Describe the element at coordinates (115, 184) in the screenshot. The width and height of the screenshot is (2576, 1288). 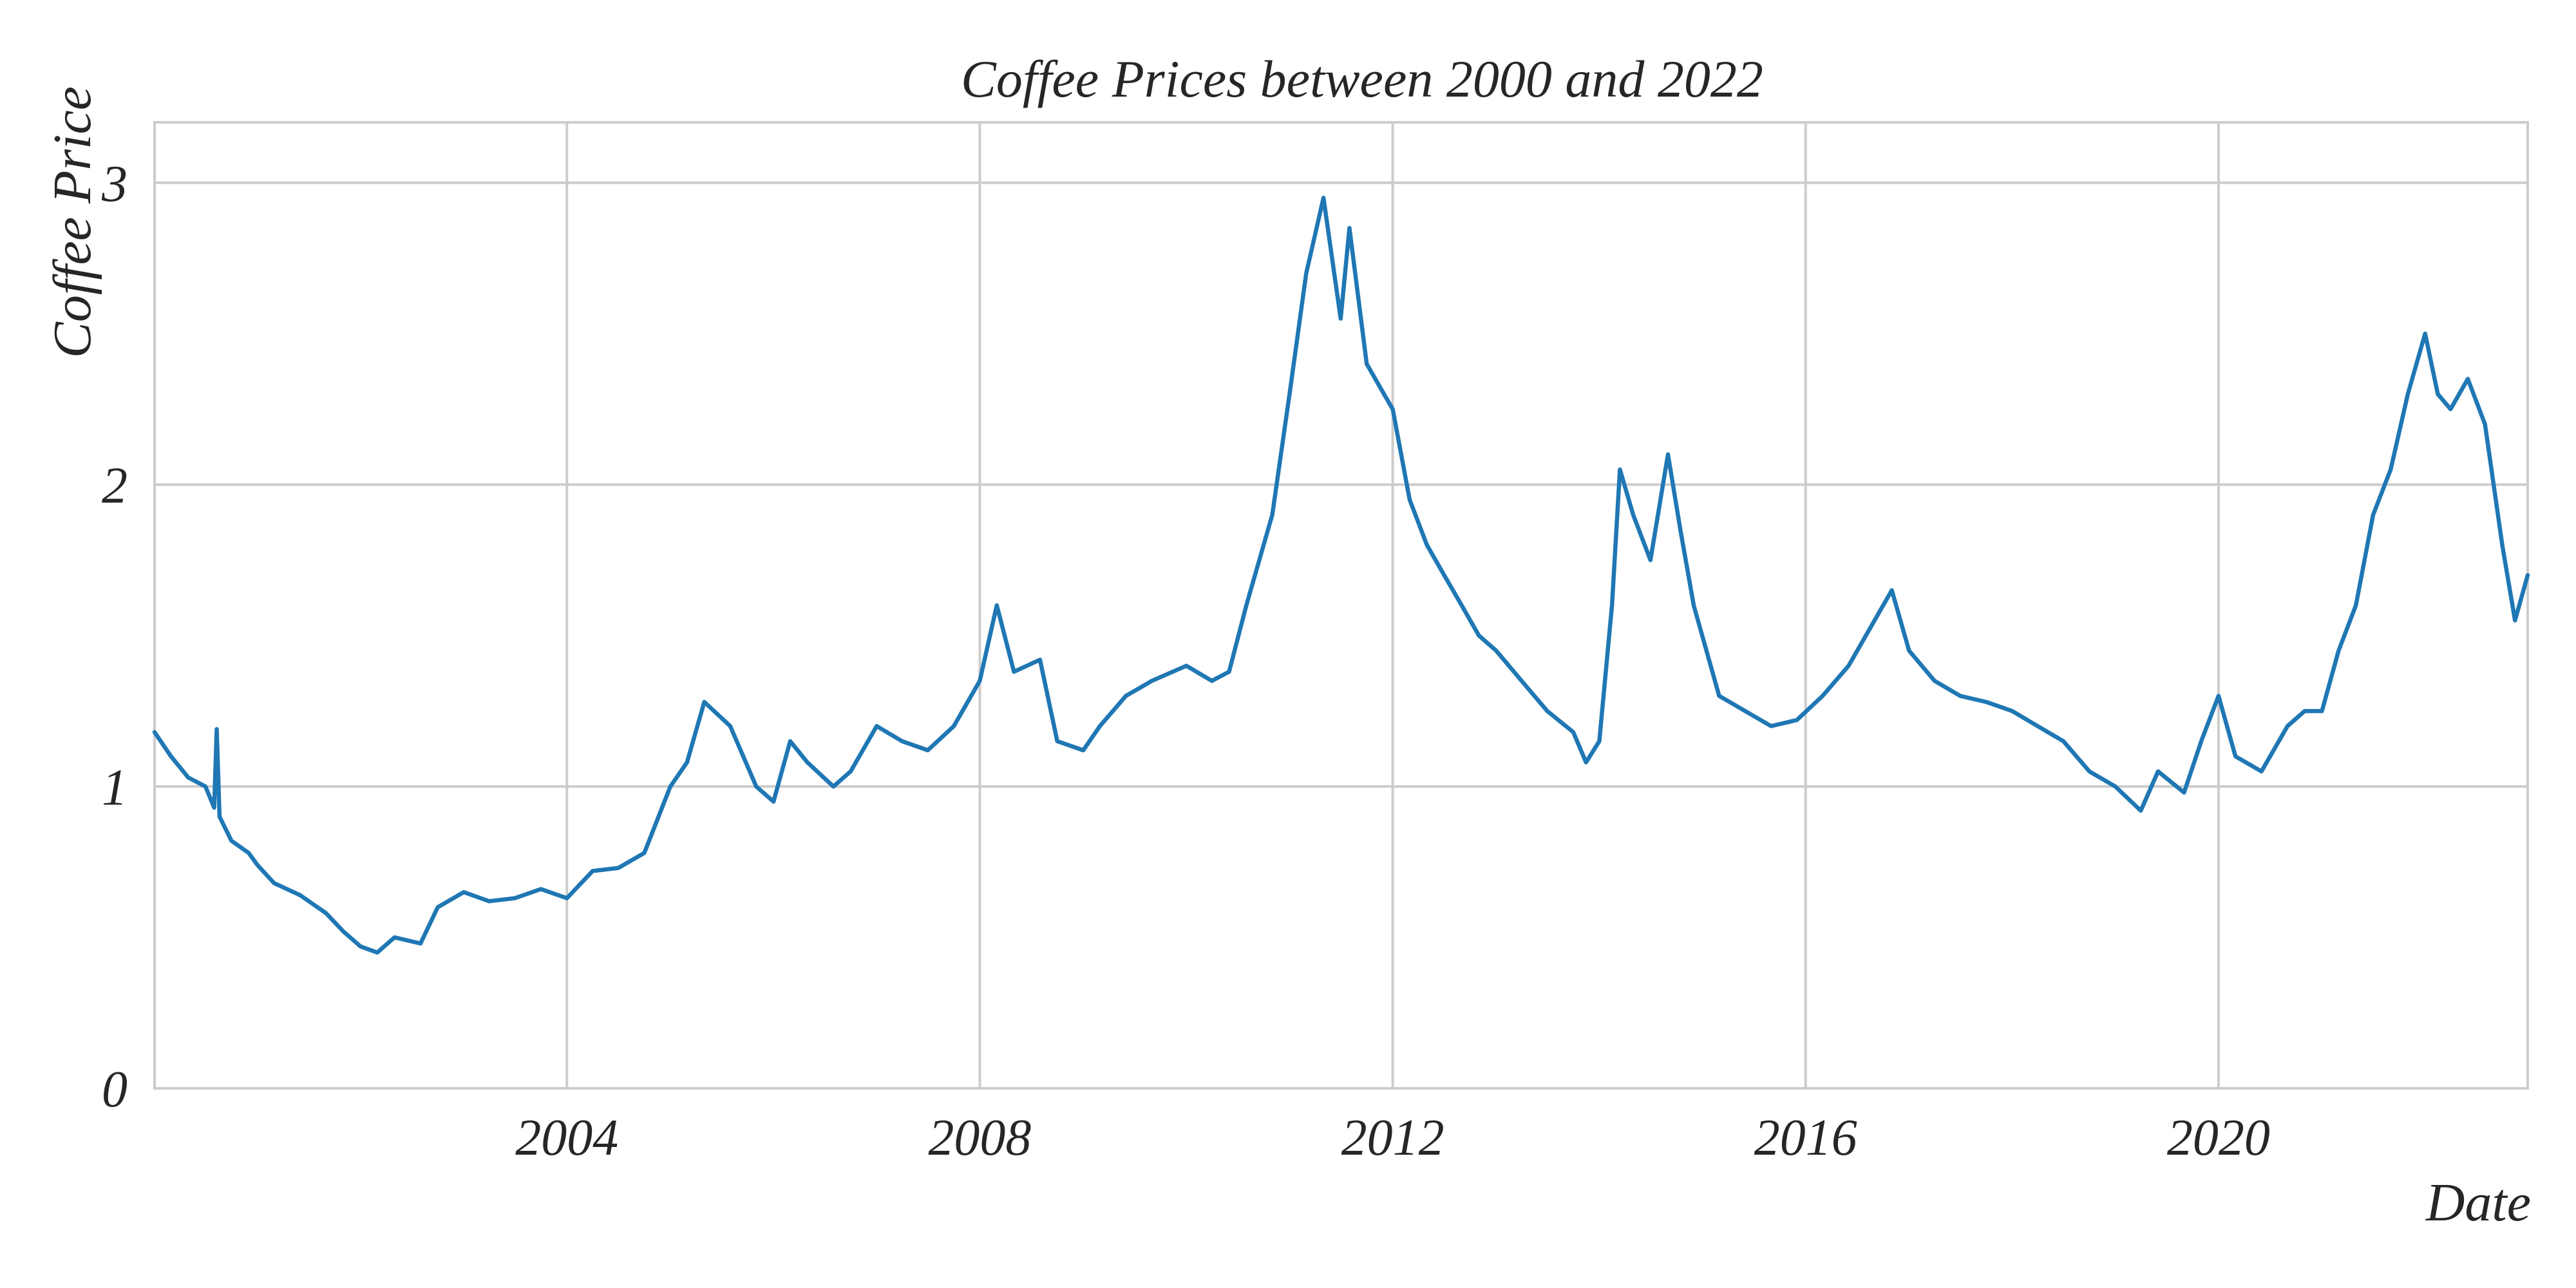
I see `y-tick-label: 3` at that location.